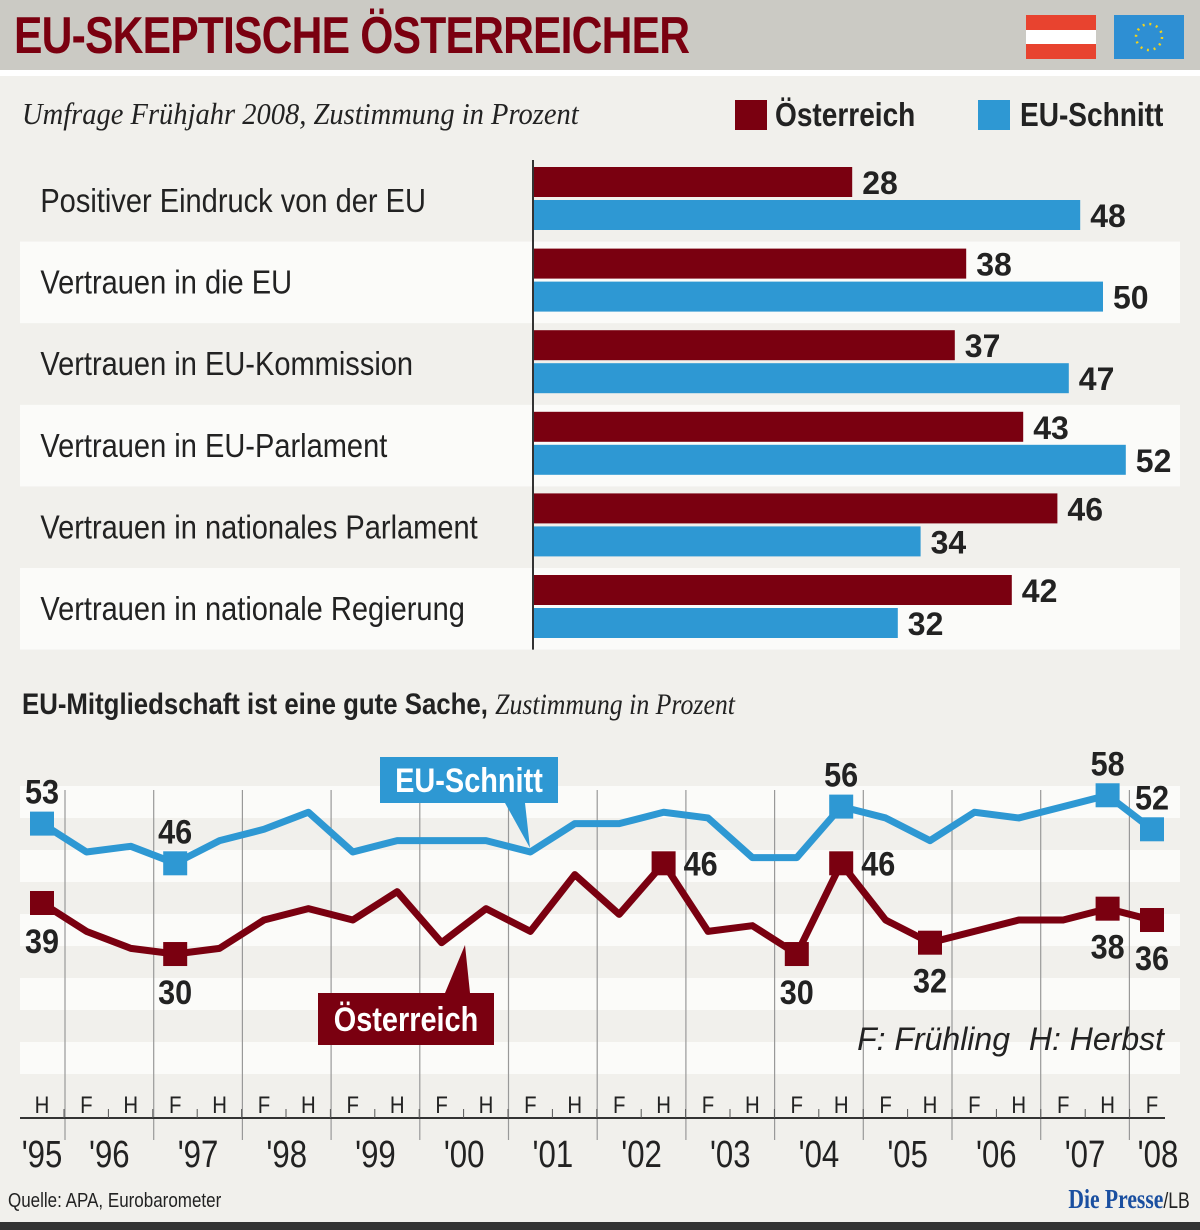 Image resolution: width=1200 pixels, height=1230 pixels. What do you see at coordinates (252, 608) in the screenshot?
I see `category-label: Vertrauen in nationale Regierung` at bounding box center [252, 608].